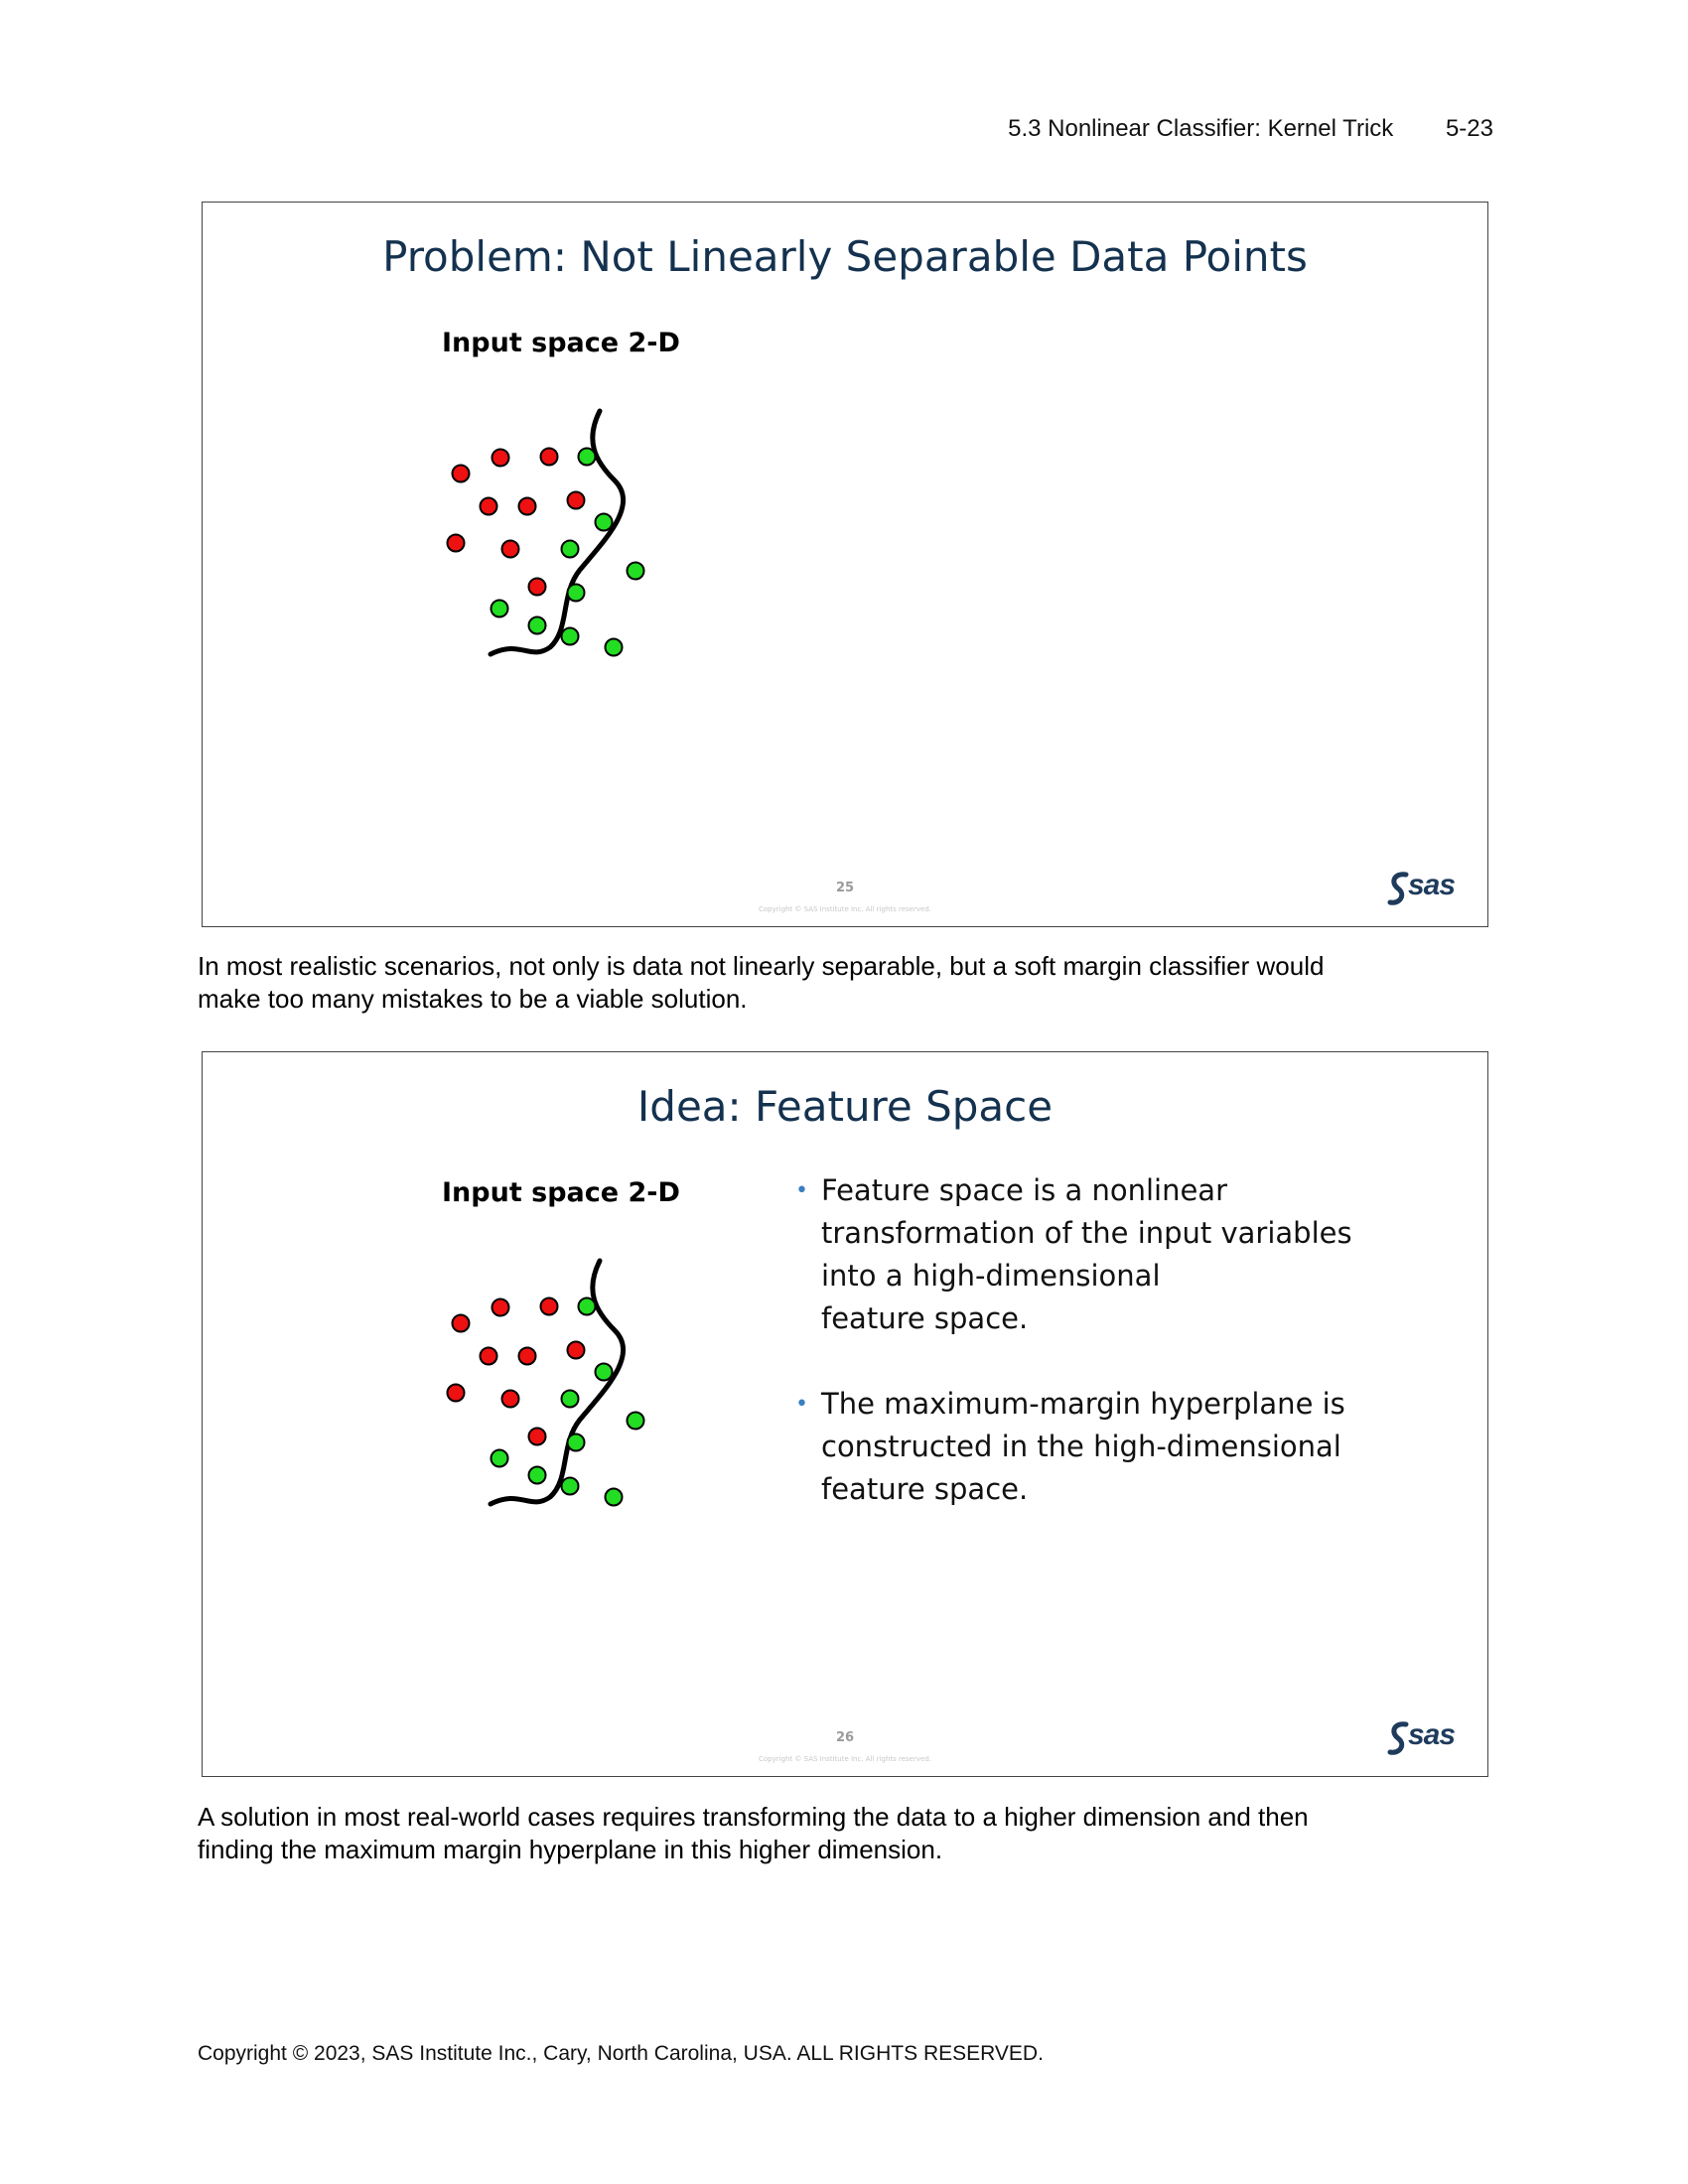 This screenshot has width=1688, height=2184. What do you see at coordinates (1201, 128) in the screenshot?
I see `section-title: 5.3 Nonlinear Classifier: Kernel Trick` at bounding box center [1201, 128].